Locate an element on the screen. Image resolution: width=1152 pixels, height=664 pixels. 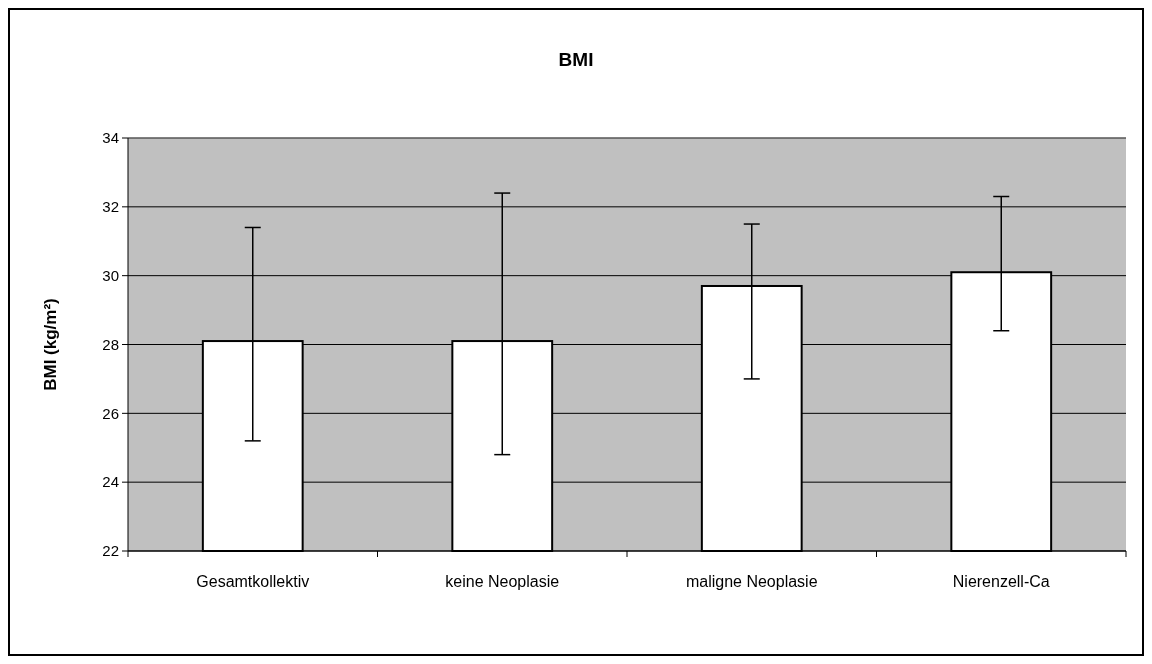
x-tick-label: keine Neoplasie is located at coordinates (502, 581).